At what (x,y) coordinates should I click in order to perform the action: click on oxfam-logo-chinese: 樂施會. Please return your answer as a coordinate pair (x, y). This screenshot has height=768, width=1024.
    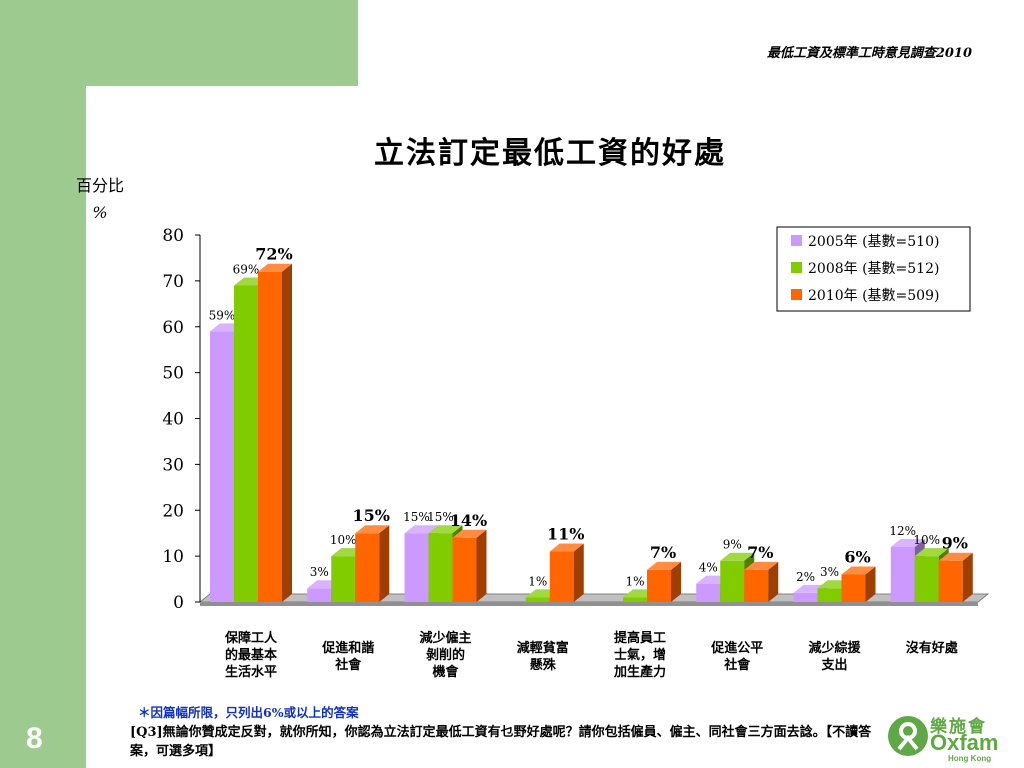
    Looking at the image, I should click on (958, 727).